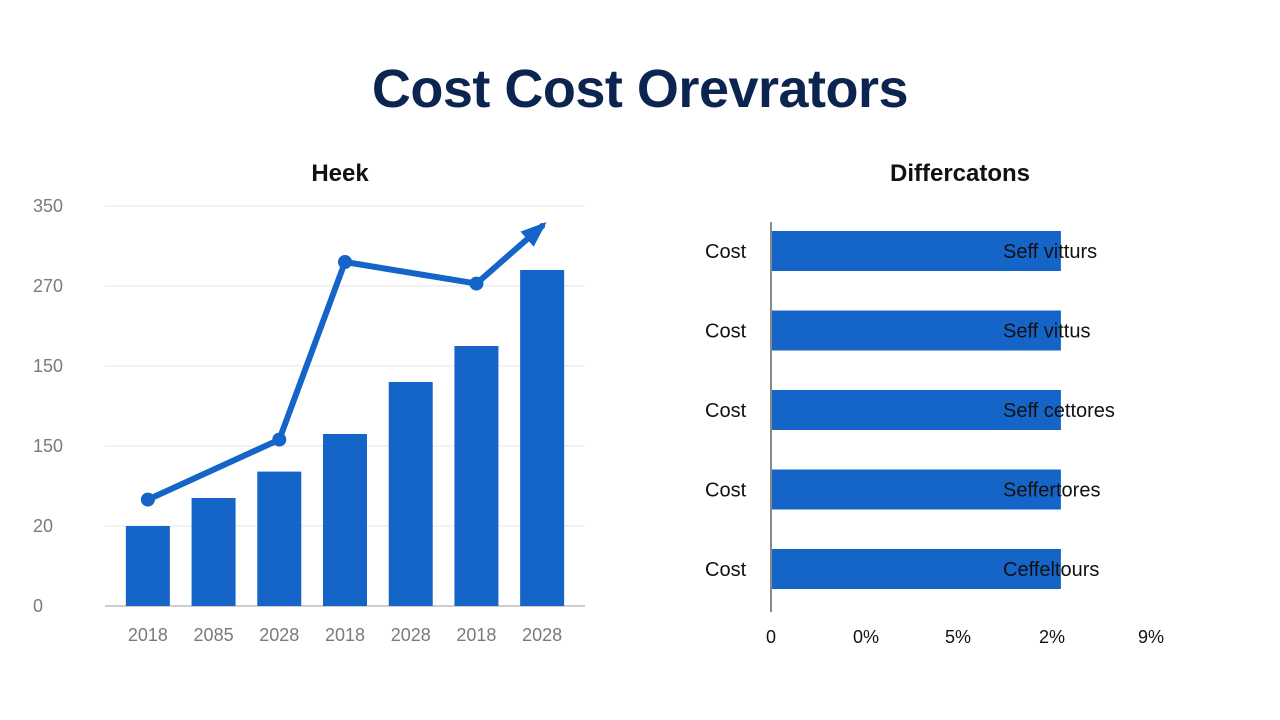 The height and width of the screenshot is (720, 1280). Describe the element at coordinates (48, 286) in the screenshot. I see `y-tick-label: 270` at that location.